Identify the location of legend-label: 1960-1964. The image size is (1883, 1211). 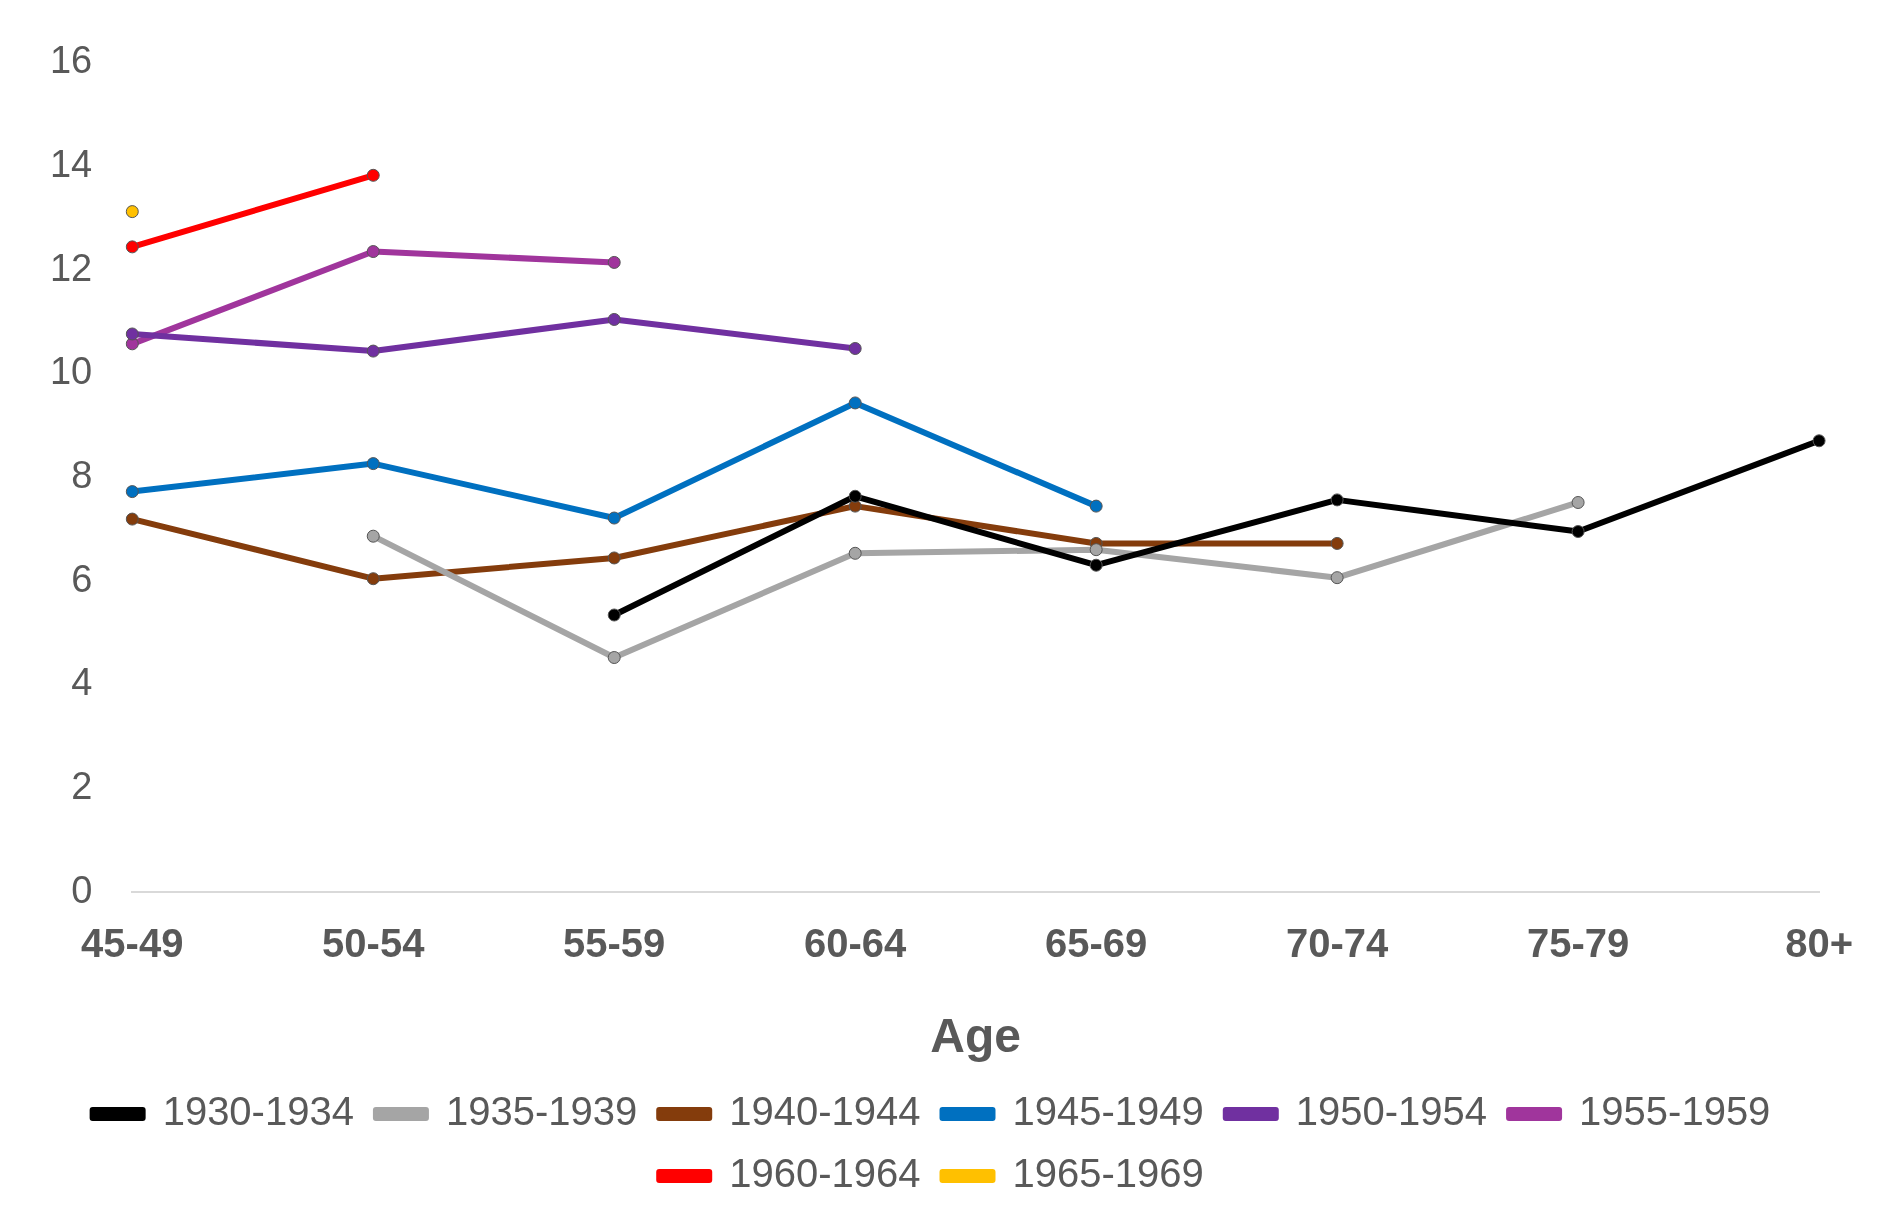
(825, 1173).